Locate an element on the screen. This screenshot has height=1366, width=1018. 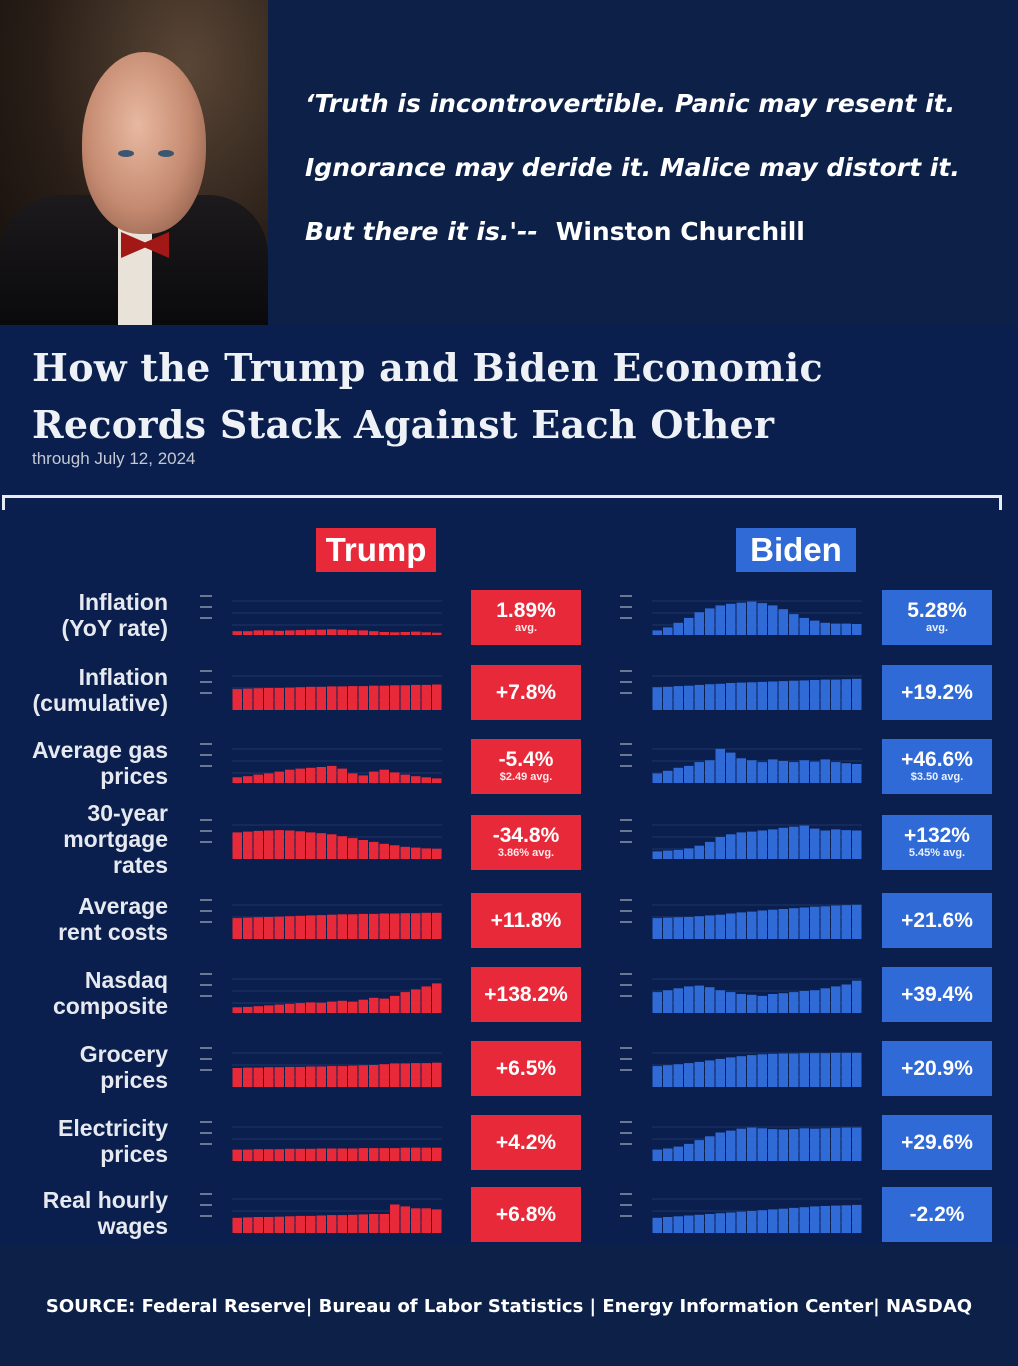
biden-value-box-2-value: +46.6% is located at coordinates (937, 759).